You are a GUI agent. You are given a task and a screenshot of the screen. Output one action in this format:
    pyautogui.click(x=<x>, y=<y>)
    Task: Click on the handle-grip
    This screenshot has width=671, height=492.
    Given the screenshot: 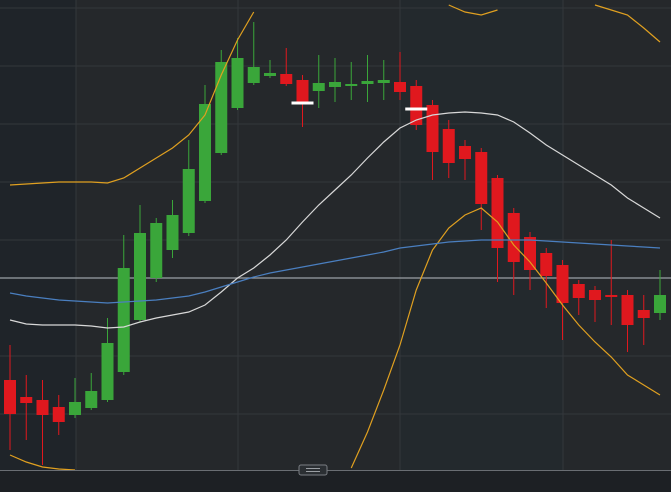 What is the action you would take?
    pyautogui.click(x=313, y=470)
    